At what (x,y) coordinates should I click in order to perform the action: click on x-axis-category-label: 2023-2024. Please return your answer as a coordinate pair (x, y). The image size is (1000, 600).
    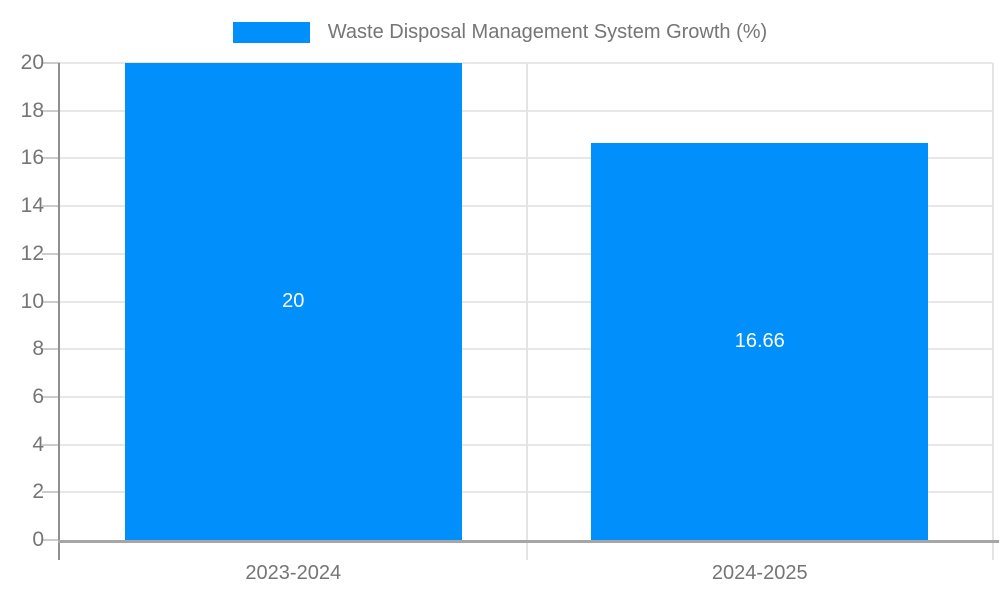
    Looking at the image, I should click on (293, 573).